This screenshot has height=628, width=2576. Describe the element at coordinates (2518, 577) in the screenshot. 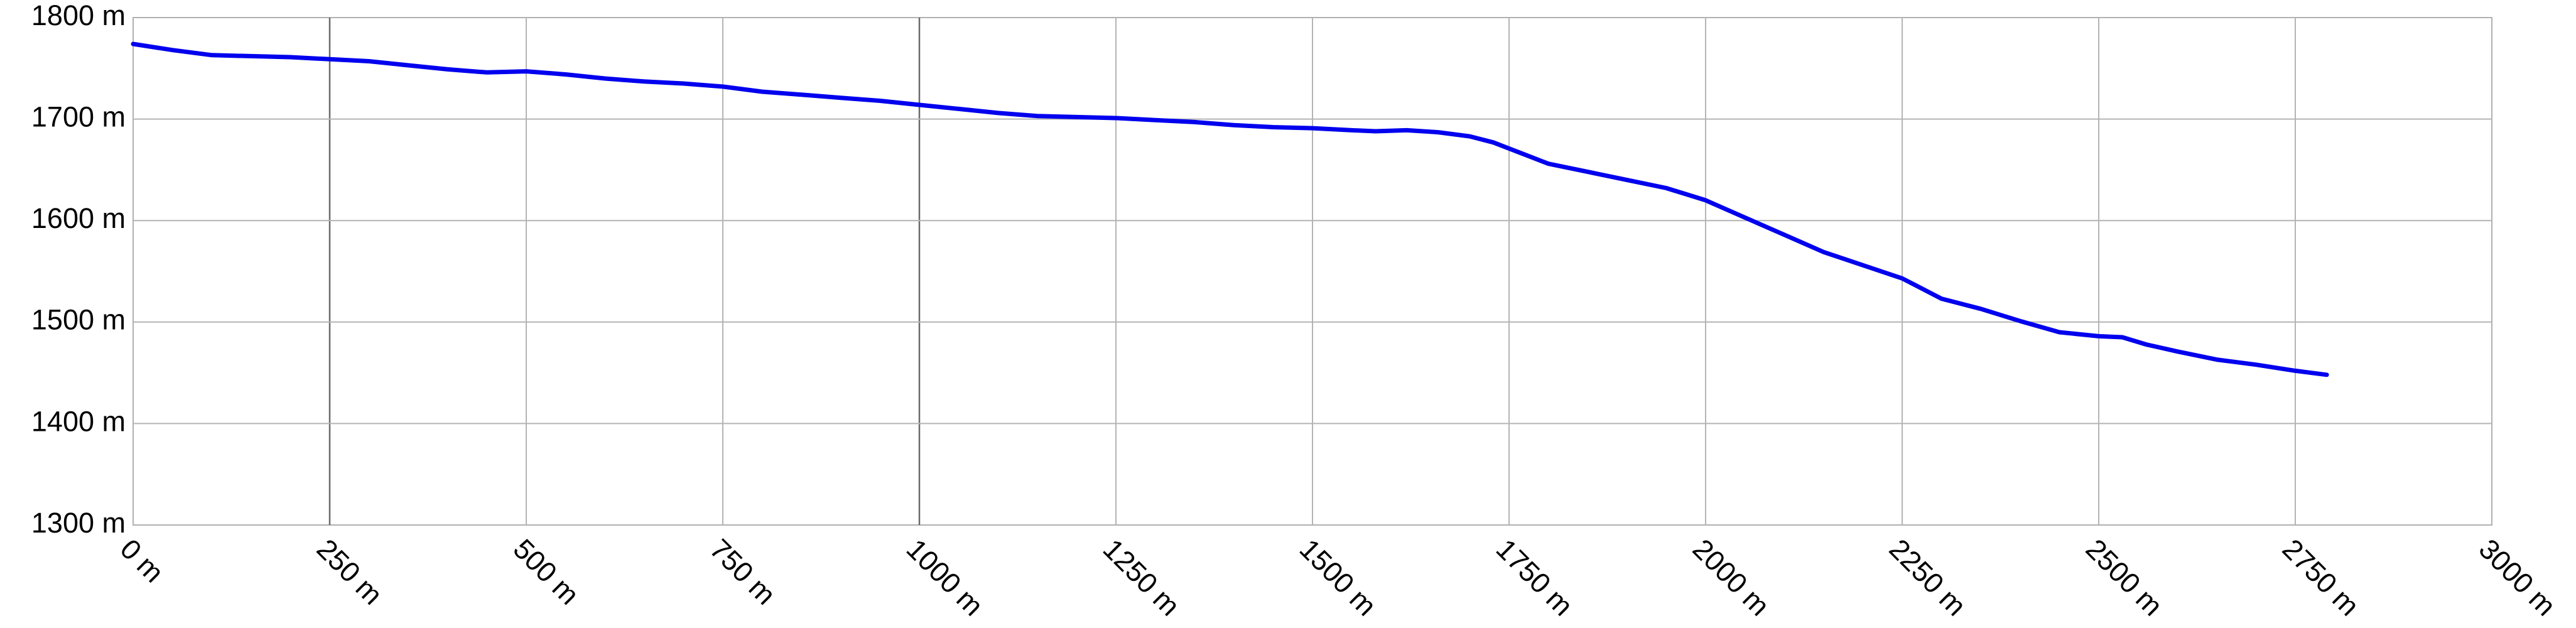

I see `x-tick-label: 3000 m` at that location.